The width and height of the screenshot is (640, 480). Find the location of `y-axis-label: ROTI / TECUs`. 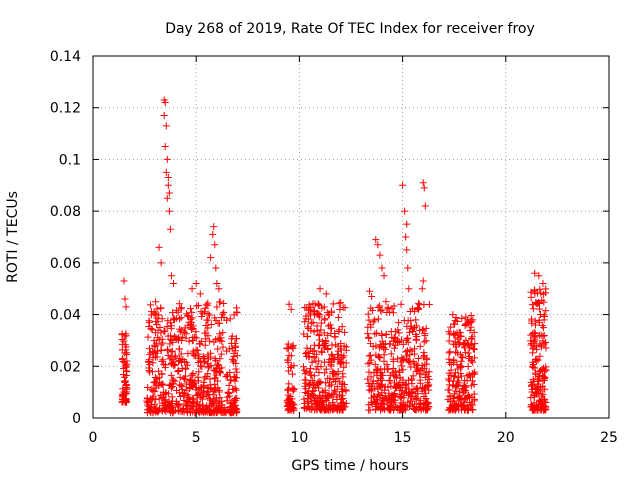

y-axis-label: ROTI / TECUs is located at coordinates (13, 237).